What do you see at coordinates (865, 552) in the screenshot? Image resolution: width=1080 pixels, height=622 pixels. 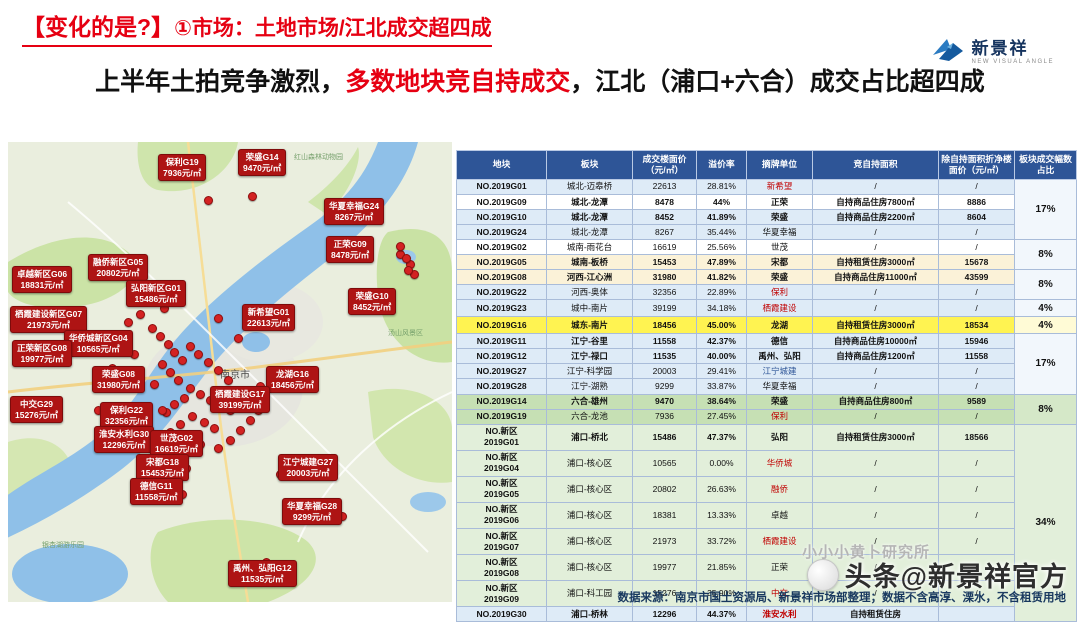 I see `watermark-background-text: 小小小黄卜研究所` at bounding box center [865, 552].